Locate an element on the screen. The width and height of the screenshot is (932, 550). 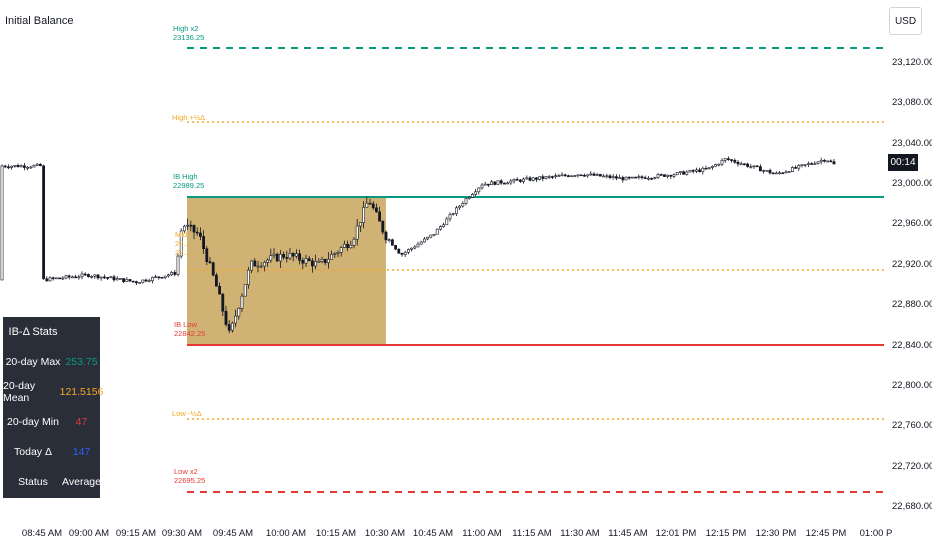
stats-row-min: 20-day Min 47 is located at coordinates (51, 422).